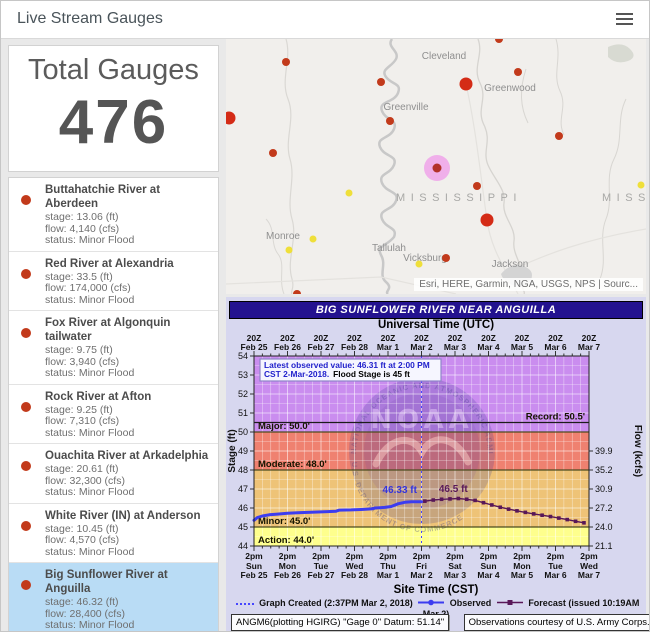  Describe the element at coordinates (444, 56) in the screenshot. I see `map-city-label: Cleveland` at that location.